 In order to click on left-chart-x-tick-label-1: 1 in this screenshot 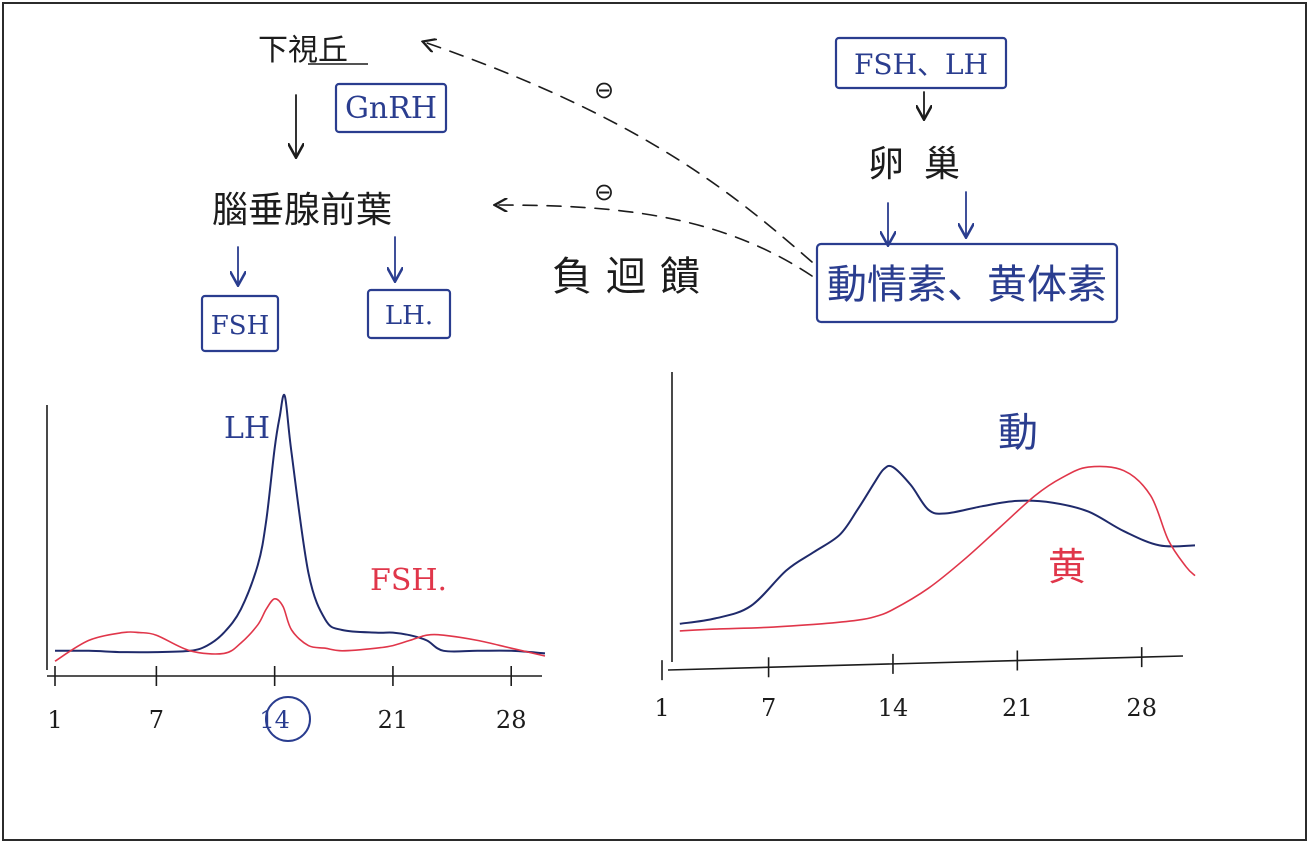, I will do `click(54, 720)`.